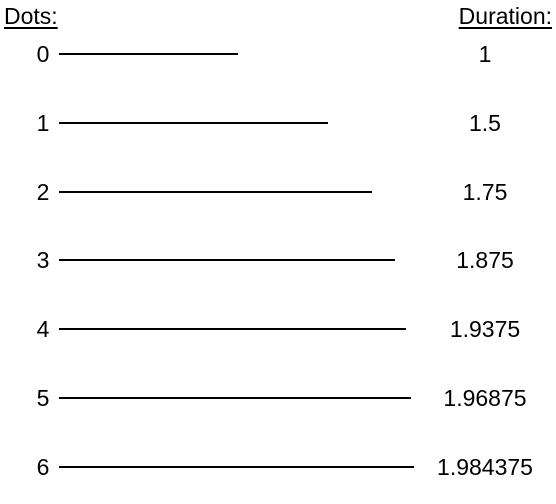 This screenshot has height=504, width=556. Describe the element at coordinates (43, 191) in the screenshot. I see `dots-value: 2` at that location.